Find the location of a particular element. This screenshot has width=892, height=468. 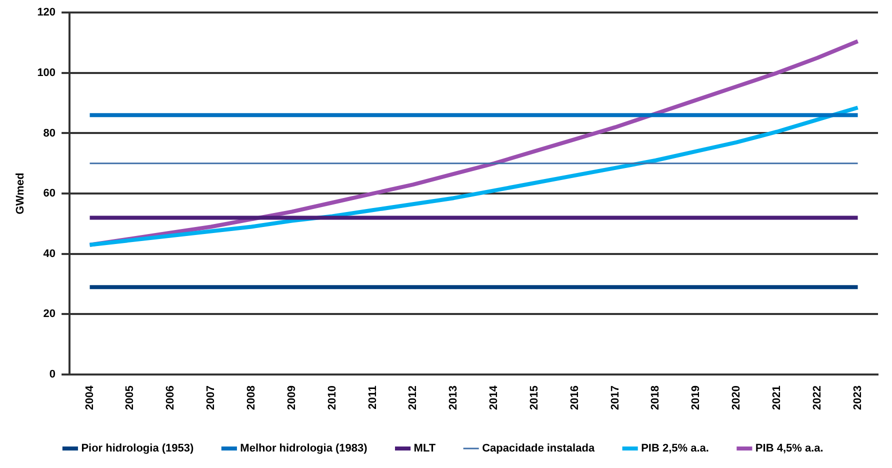

x-tick-label: 2008 is located at coordinates (251, 398).